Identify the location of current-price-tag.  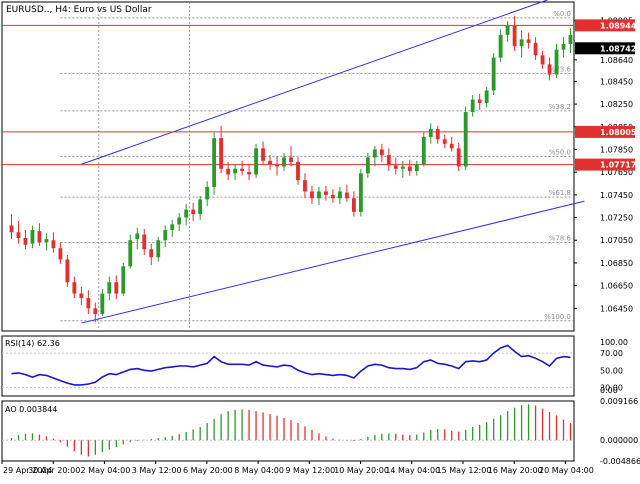
(605, 48).